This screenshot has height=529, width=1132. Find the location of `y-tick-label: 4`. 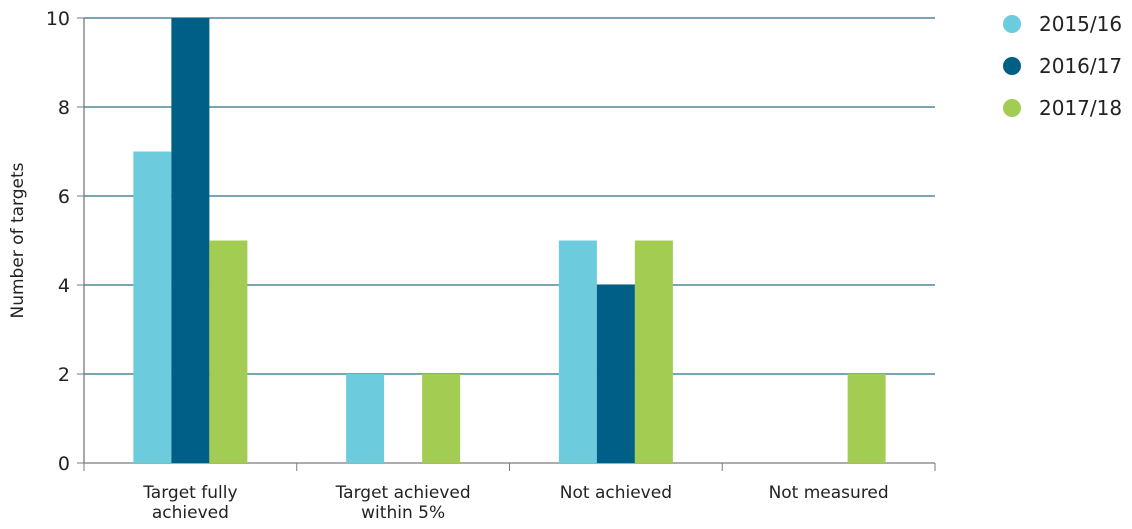

y-tick-label: 4 is located at coordinates (64, 286).